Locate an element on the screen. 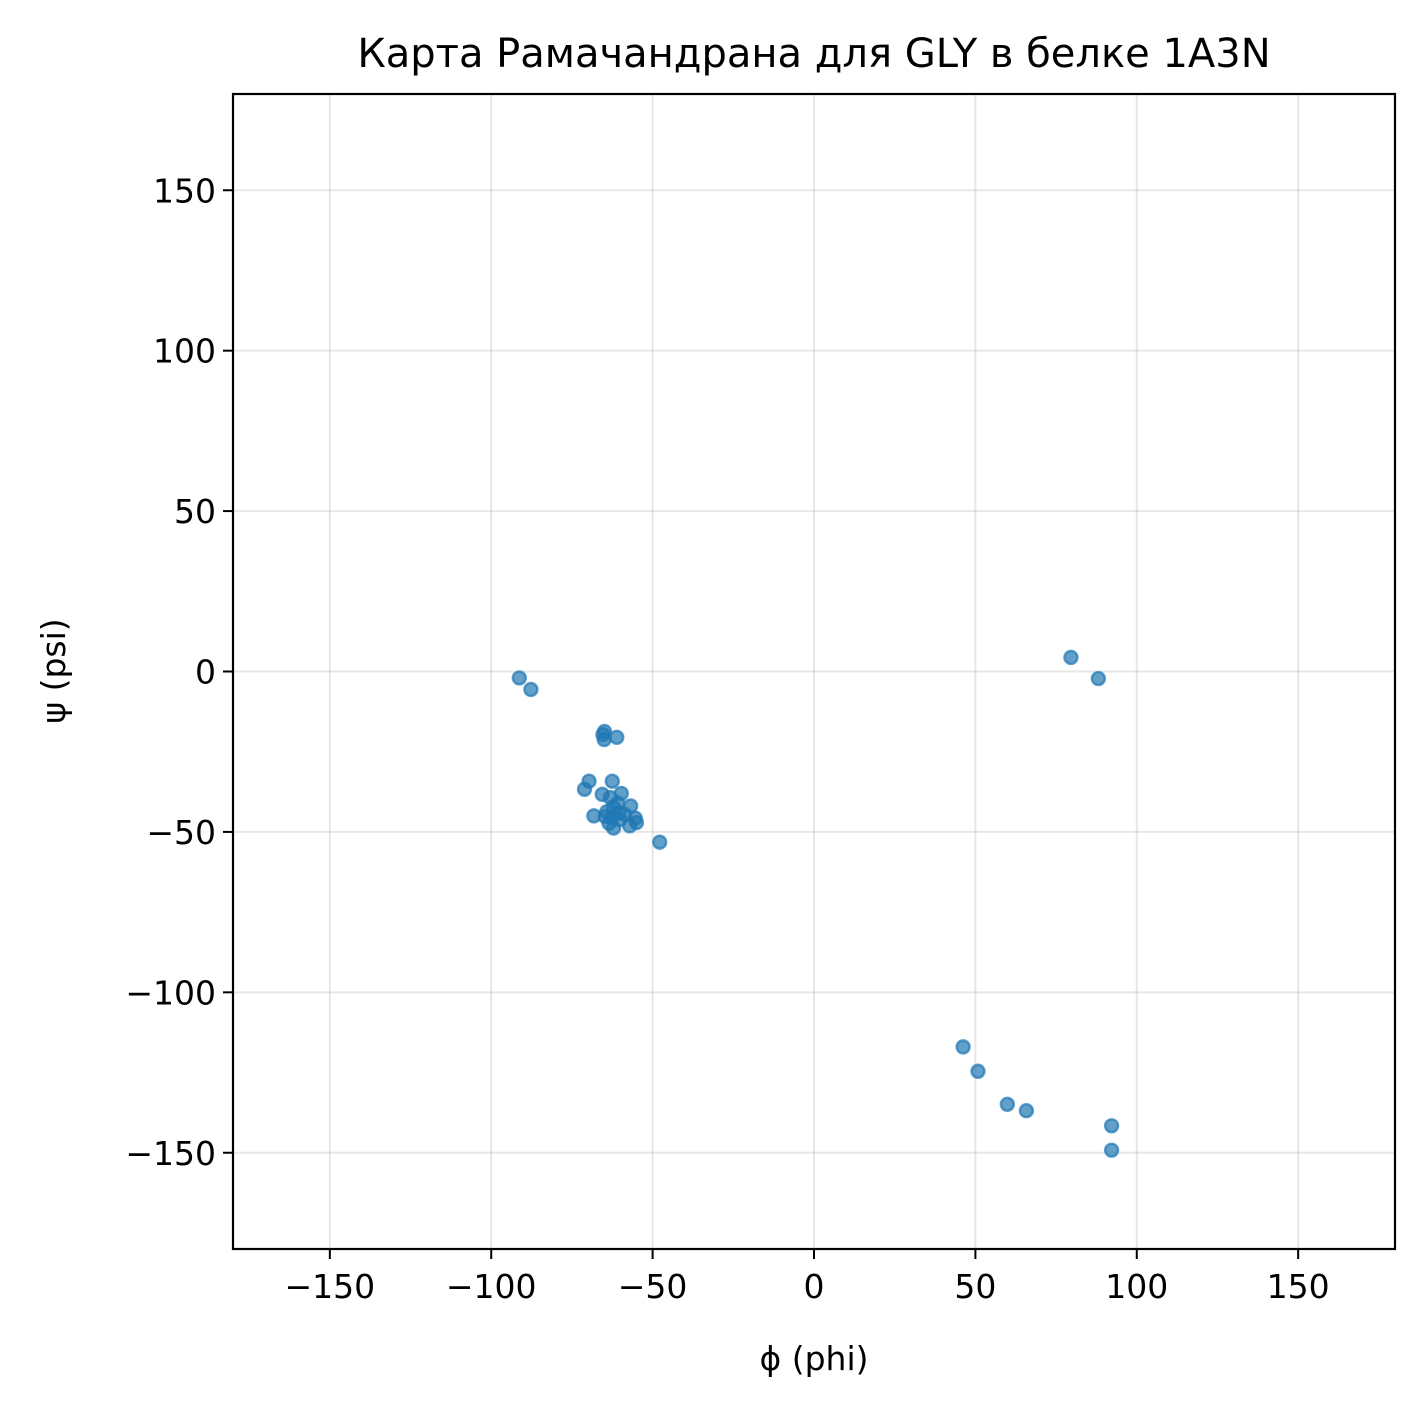  y-tick-label: −50 is located at coordinates (181, 832).